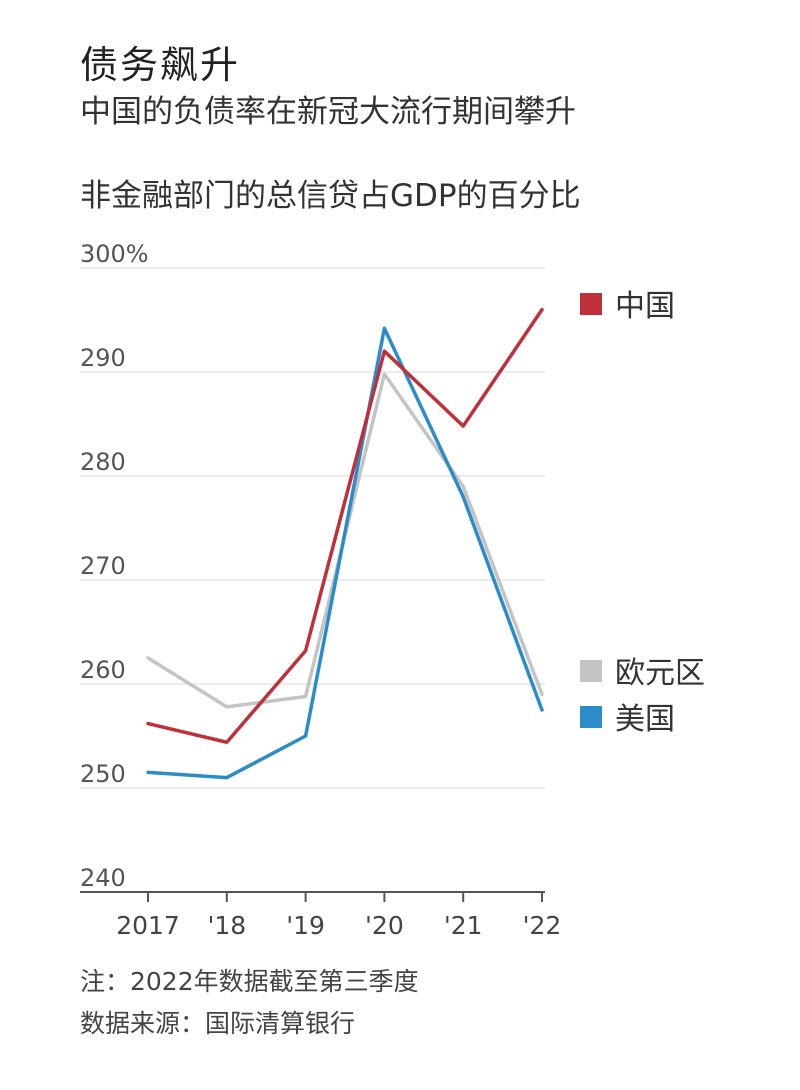  I want to click on x-tick-label: '18, so click(226, 925).